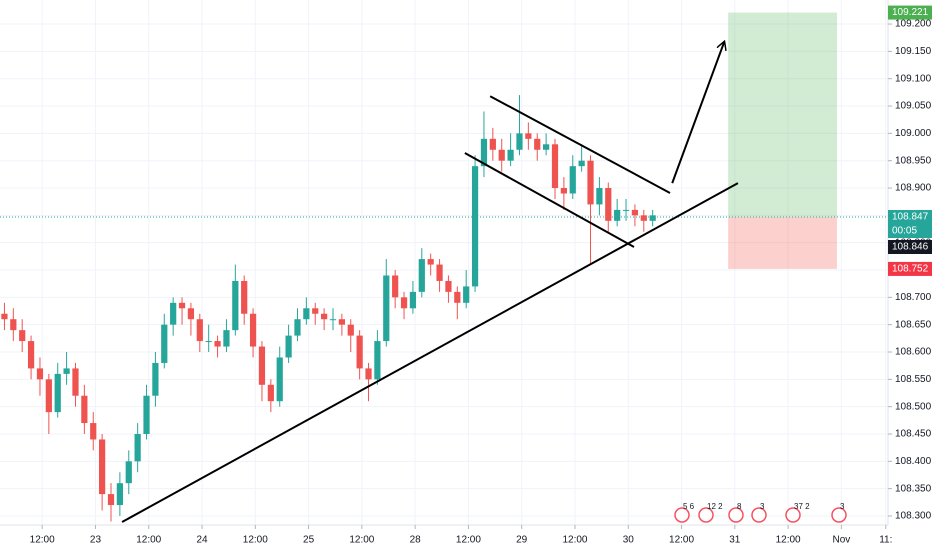  I want to click on price-tag-label: 109.221, so click(910, 12).